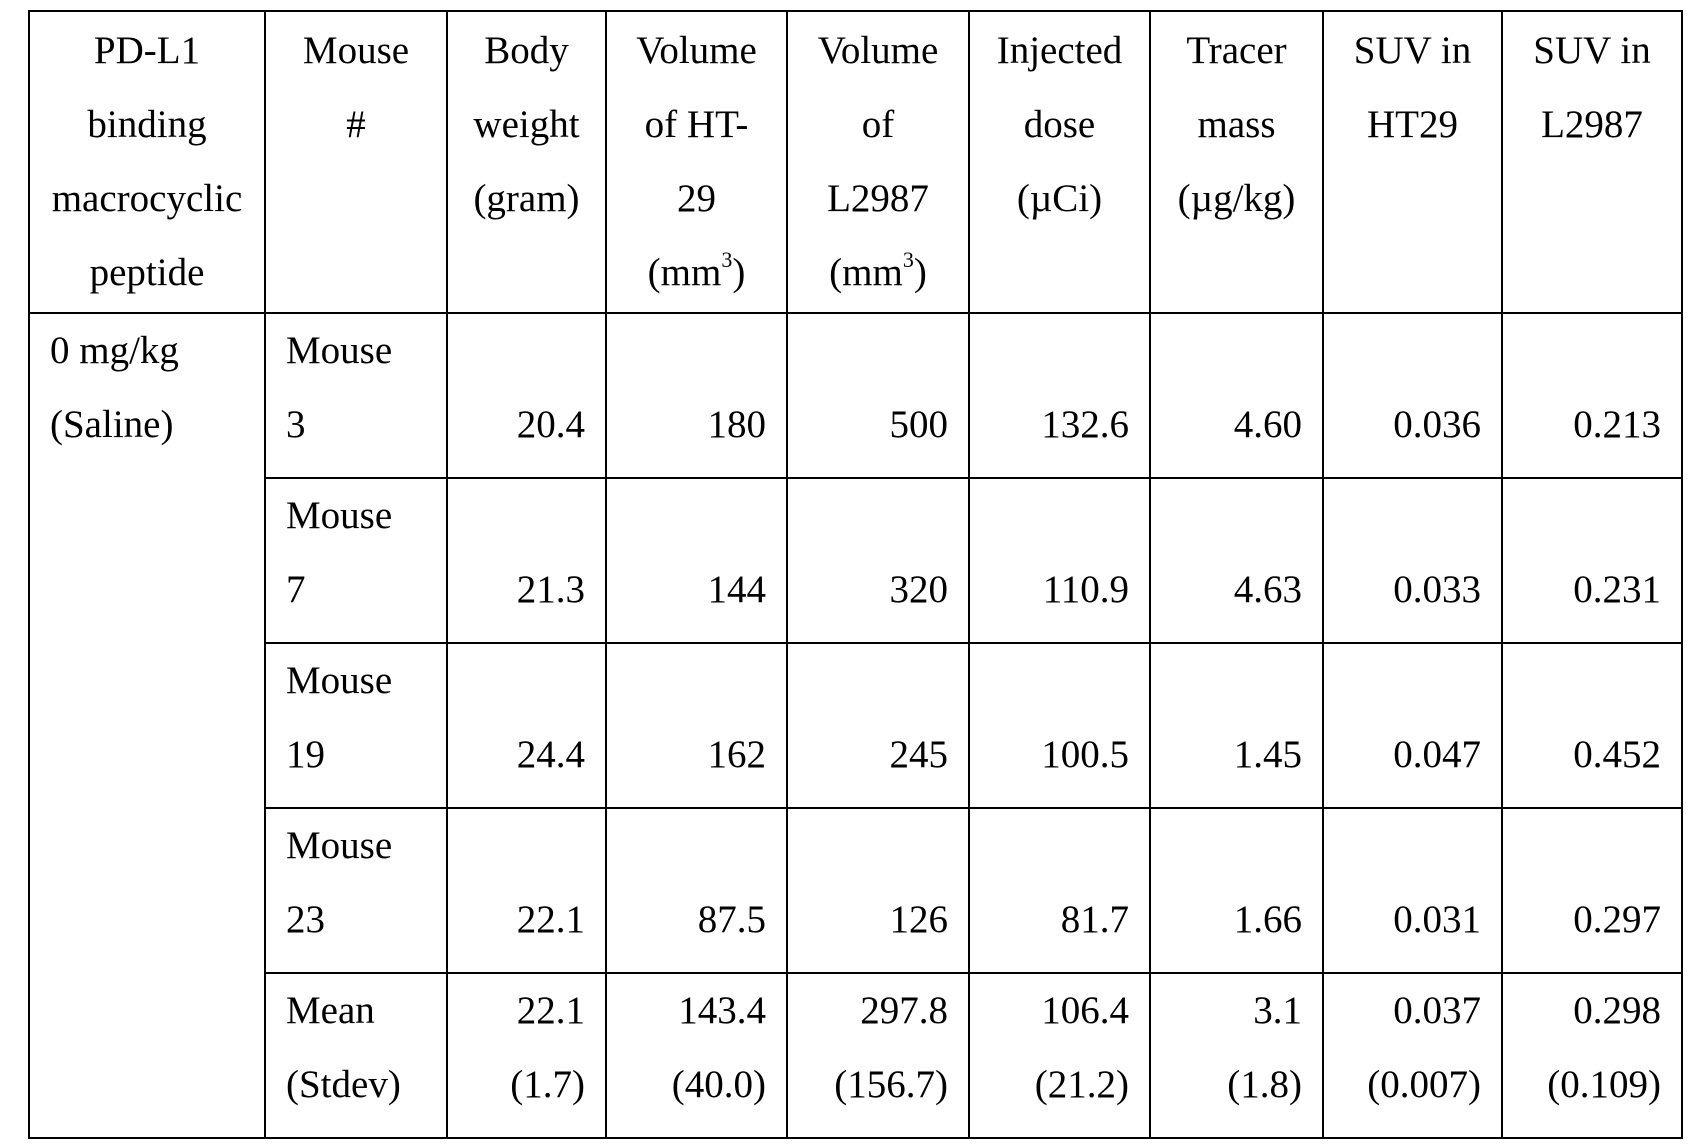 This screenshot has width=1693, height=1144. What do you see at coordinates (919, 424) in the screenshot?
I see `volume-l2987: 500` at bounding box center [919, 424].